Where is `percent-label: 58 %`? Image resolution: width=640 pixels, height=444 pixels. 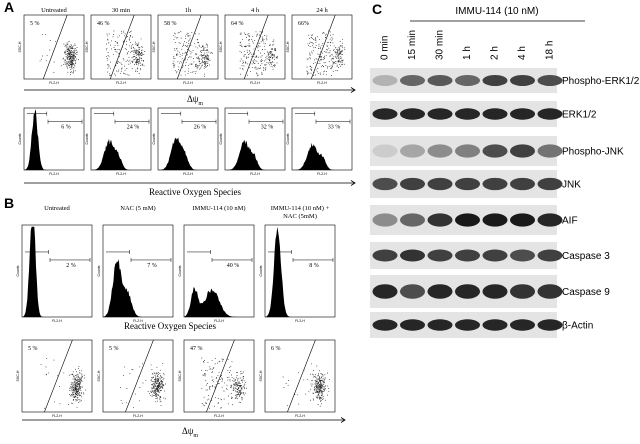
percent-label: 58 % is located at coordinates (170, 24).